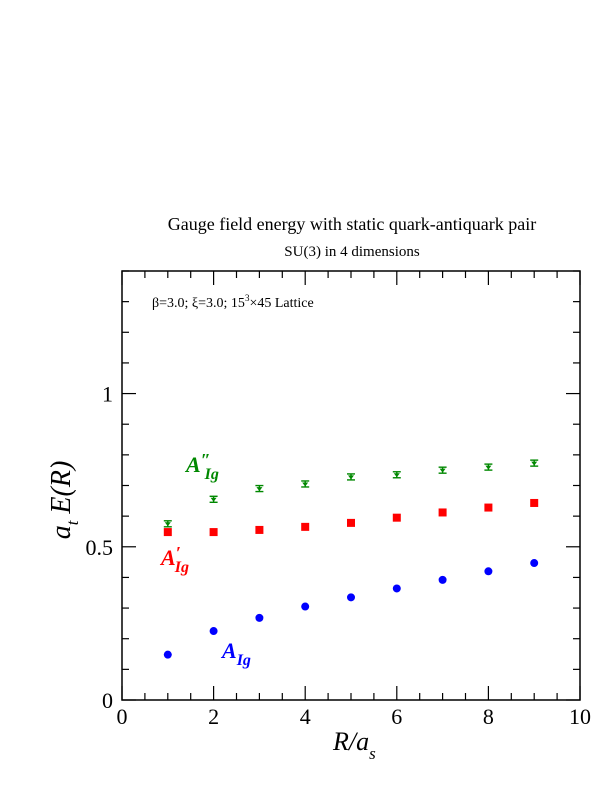  I want to click on y-tick-label: 0, so click(107, 700).